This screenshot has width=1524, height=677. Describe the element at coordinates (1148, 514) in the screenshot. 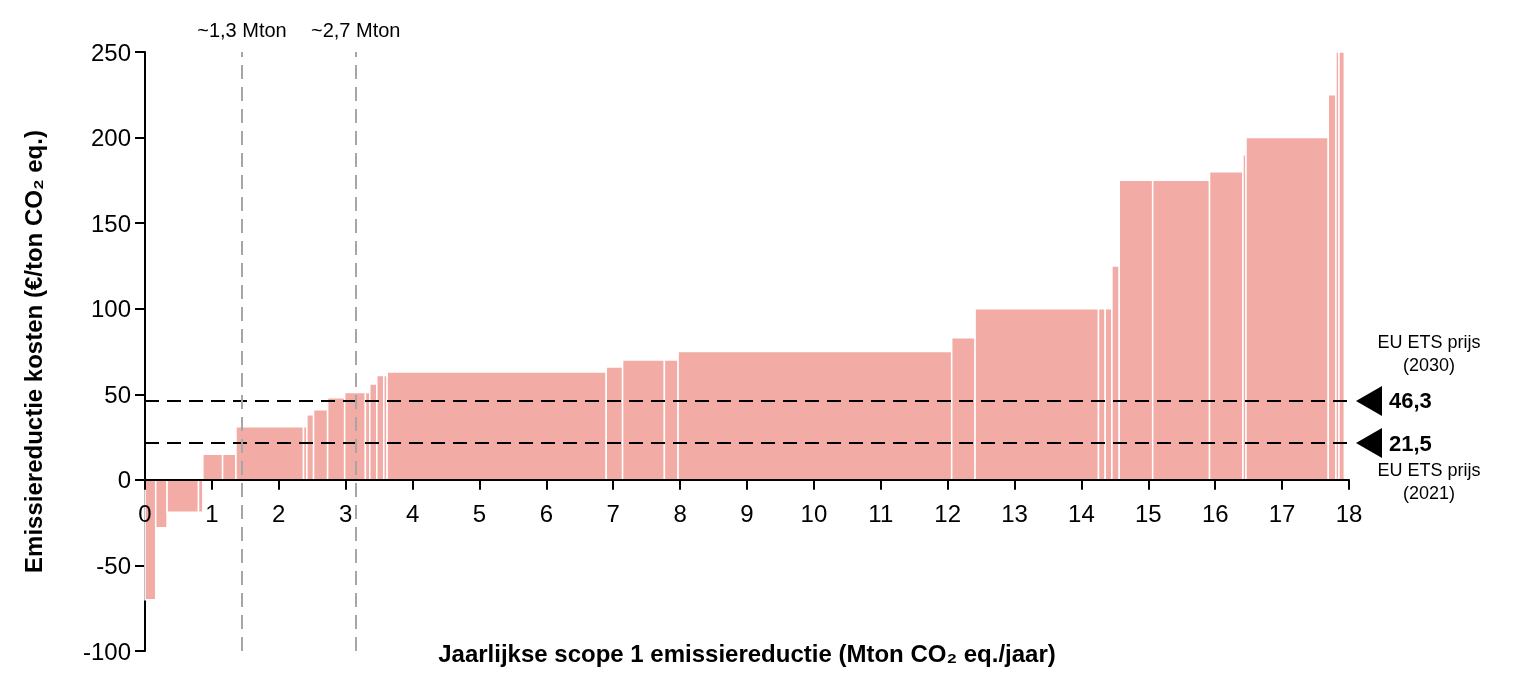

I see `x-tick-label: 15` at that location.